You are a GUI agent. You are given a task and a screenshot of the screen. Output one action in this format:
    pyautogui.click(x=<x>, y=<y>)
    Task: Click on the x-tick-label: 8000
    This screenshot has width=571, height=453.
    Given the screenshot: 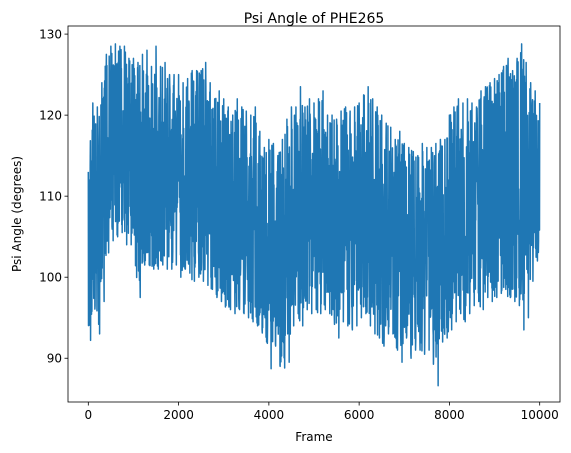 What is the action you would take?
    pyautogui.click(x=449, y=415)
    